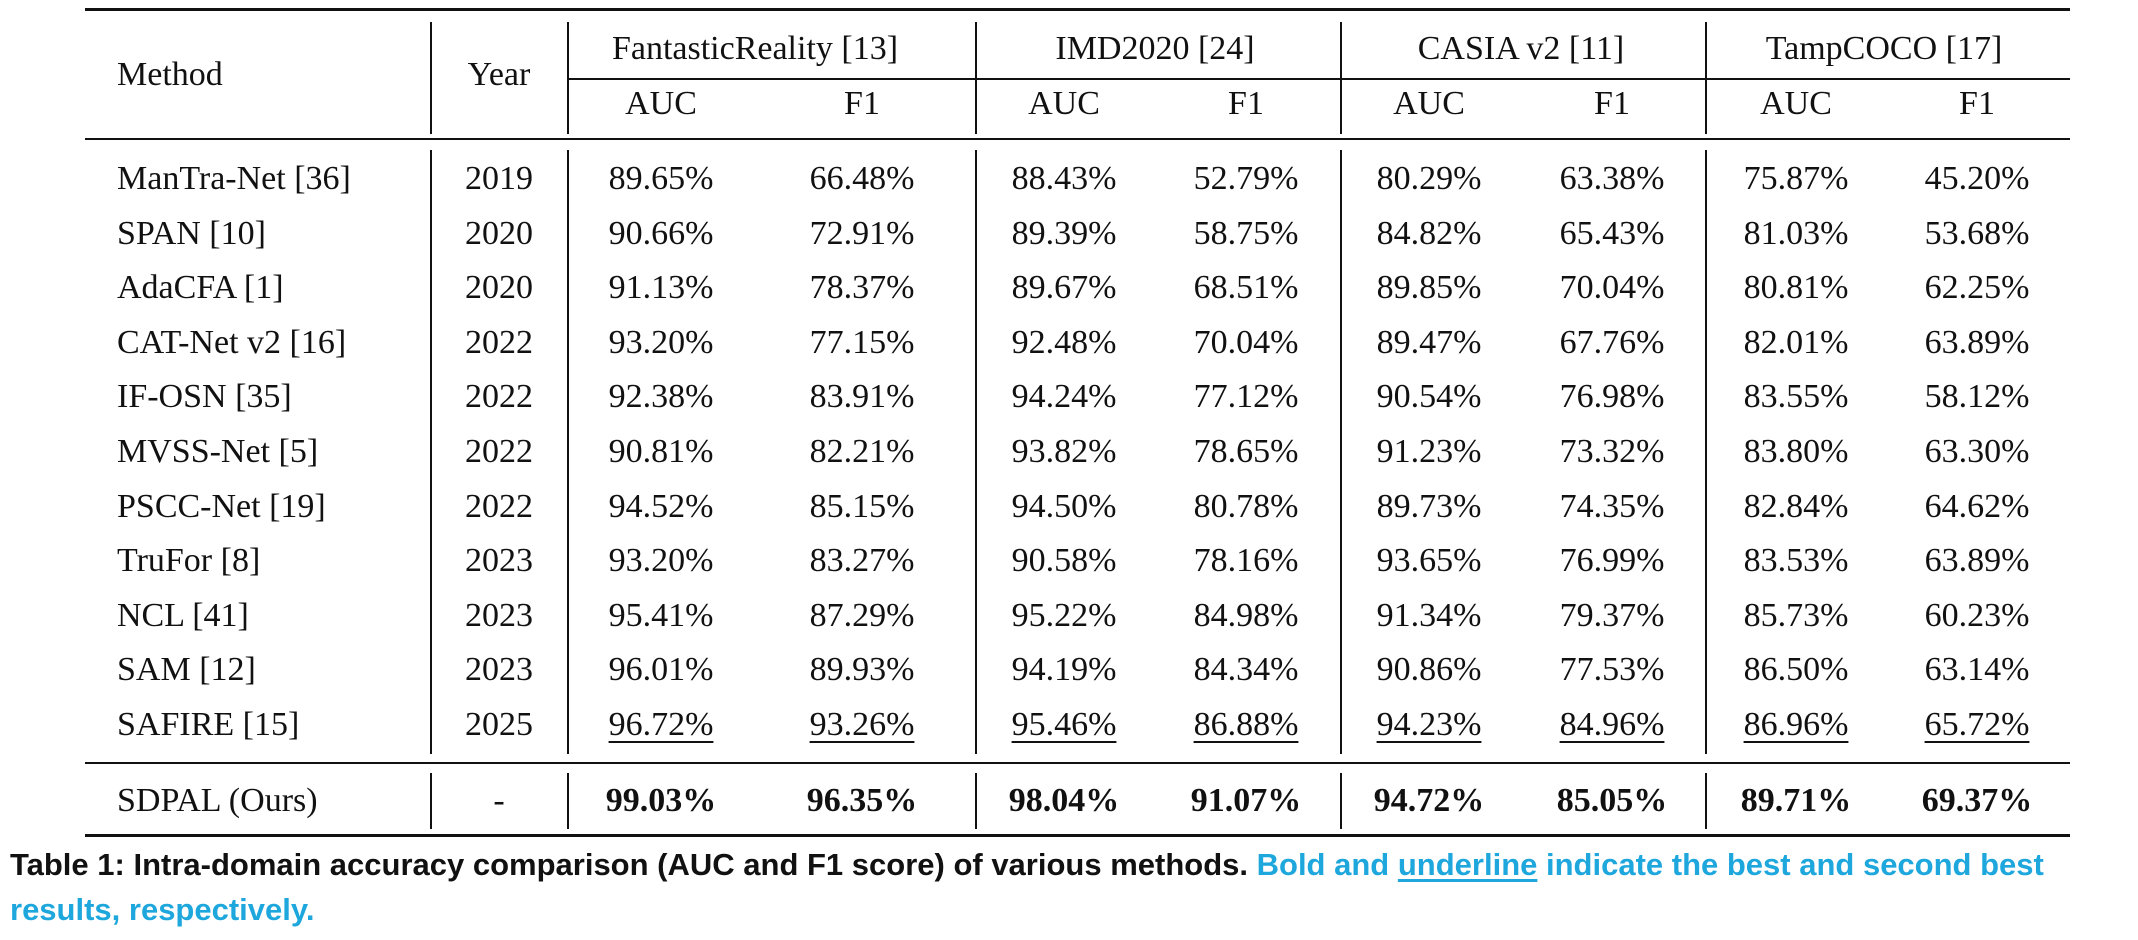 Image resolution: width=2138 pixels, height=940 pixels. I want to click on value-cell: 84.34%, so click(1246, 669).